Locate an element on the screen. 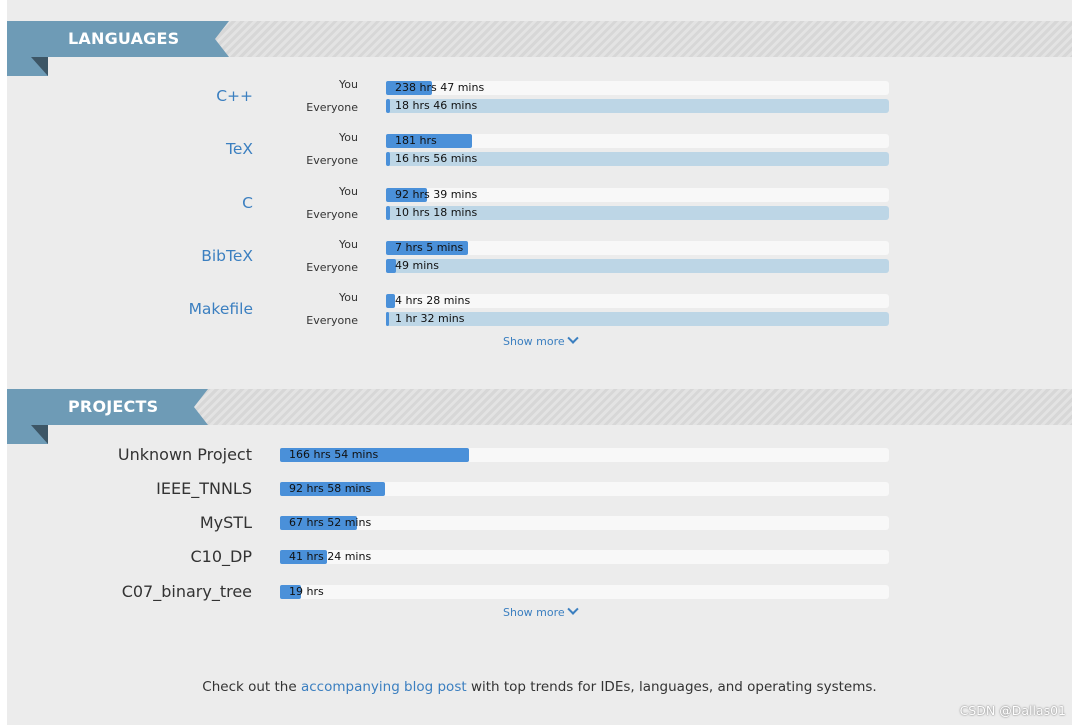  project-row: C10_DP 41 hrs 24 mins is located at coordinates (539, 564).